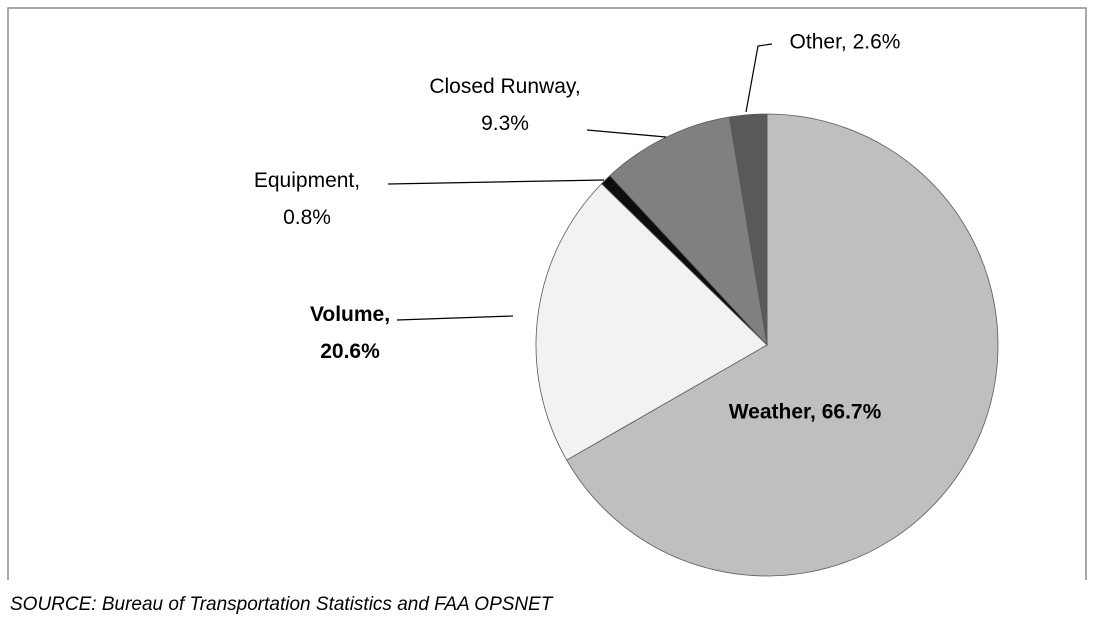 The height and width of the screenshot is (618, 1094). What do you see at coordinates (350, 333) in the screenshot?
I see `slice-label: Volume, 20.6%` at bounding box center [350, 333].